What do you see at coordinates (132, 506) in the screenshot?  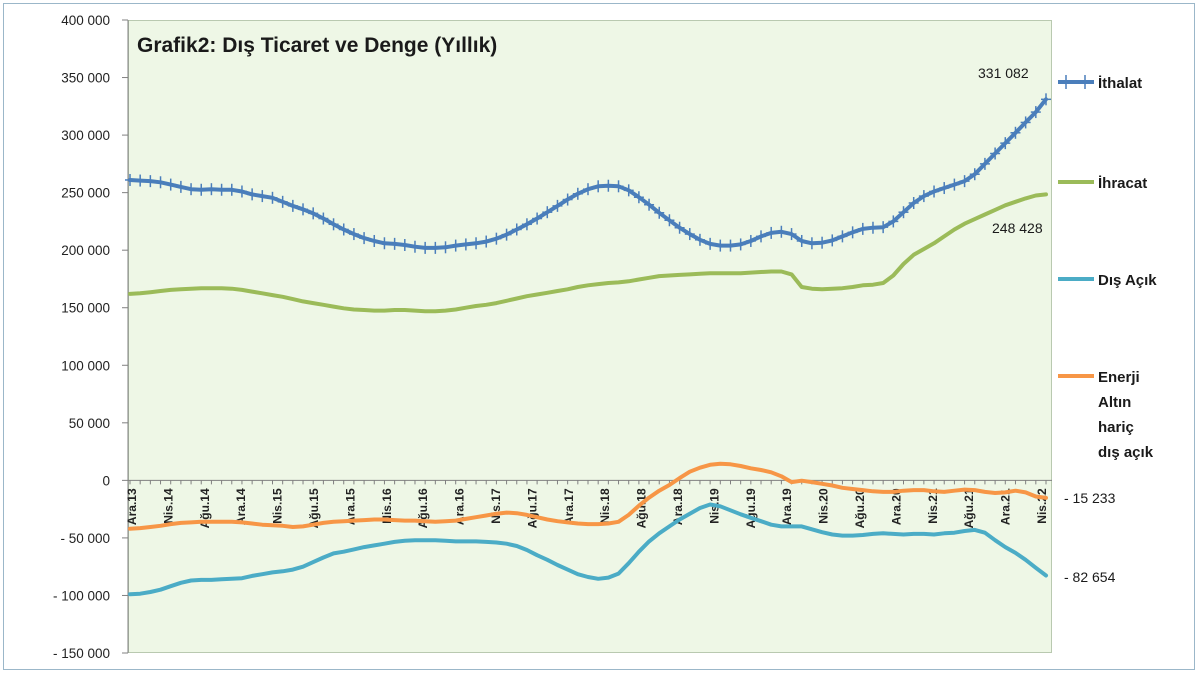 I see `x-tick-label: Ara.13` at bounding box center [132, 506].